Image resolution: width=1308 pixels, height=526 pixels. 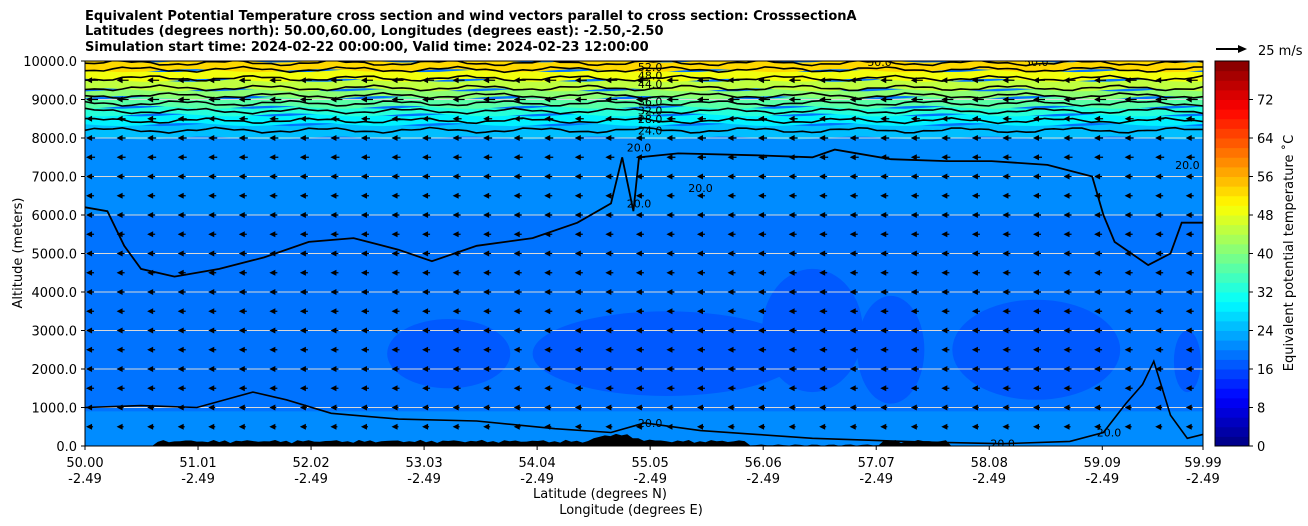 What do you see at coordinates (55, 178) in the screenshot?
I see `y-tick-label: 7000.0` at bounding box center [55, 178].